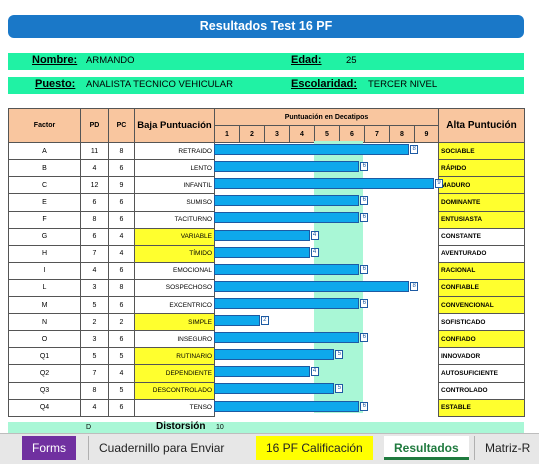  Describe the element at coordinates (44, 305) in the screenshot. I see `factor-cell: M` at that location.